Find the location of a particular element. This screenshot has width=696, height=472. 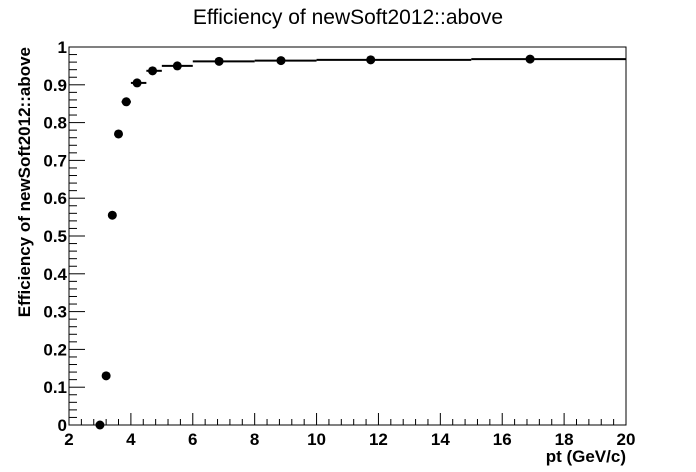

x-tick-label: 14 is located at coordinates (440, 439).